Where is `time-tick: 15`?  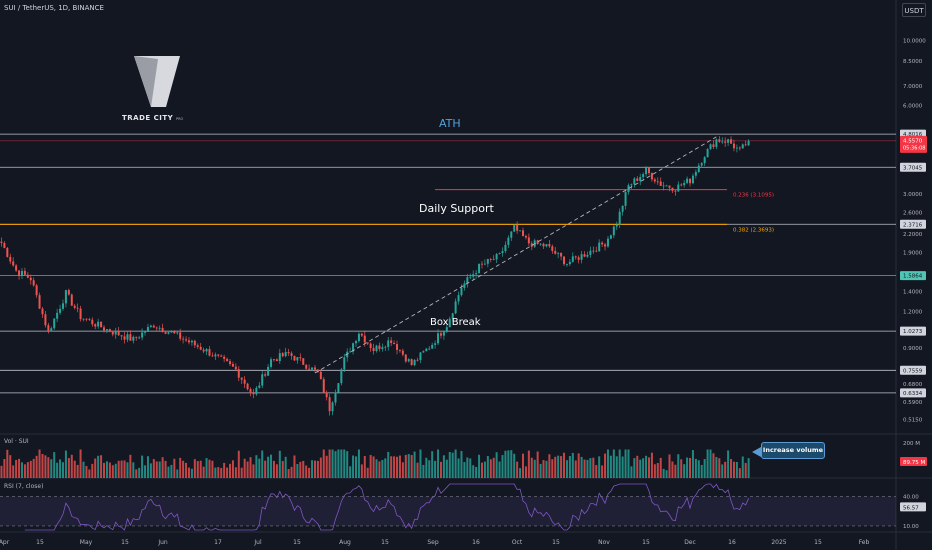 time-tick: 15 is located at coordinates (818, 542).